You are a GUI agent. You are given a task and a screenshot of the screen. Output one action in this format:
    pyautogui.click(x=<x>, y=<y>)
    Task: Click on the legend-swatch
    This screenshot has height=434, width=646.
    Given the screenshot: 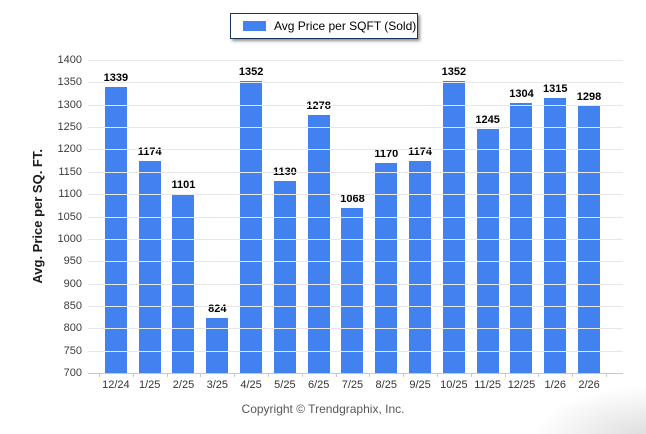 What is the action you would take?
    pyautogui.click(x=254, y=26)
    